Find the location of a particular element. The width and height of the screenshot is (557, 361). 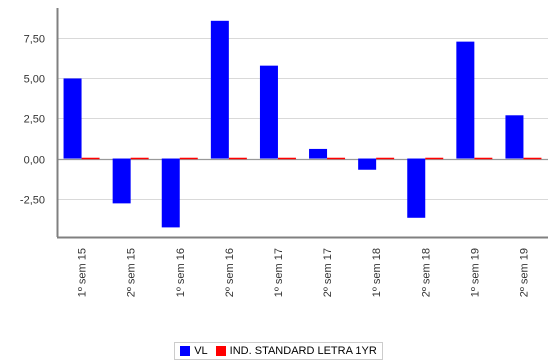

legend-item-ind-standard: IND. STANDARD LETRA 1YR is located at coordinates (296, 351).